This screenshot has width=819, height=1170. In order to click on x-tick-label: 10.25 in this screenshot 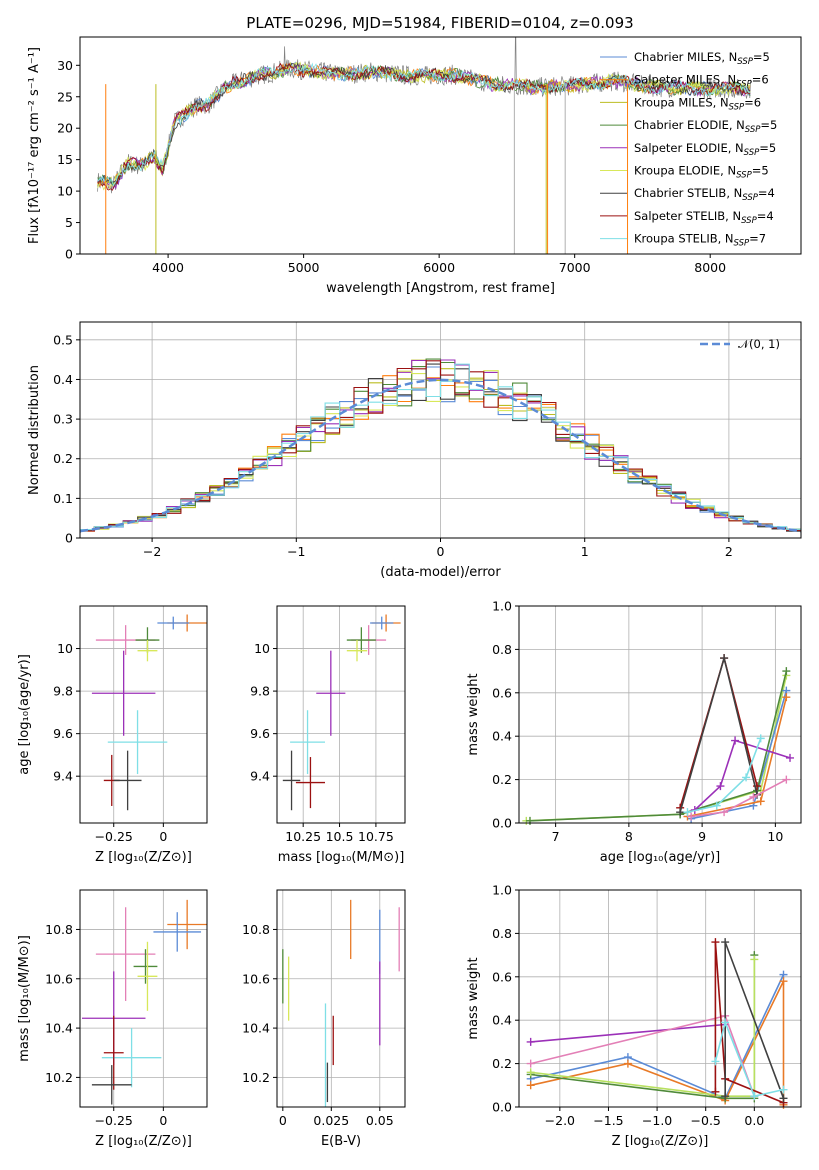, I will do `click(303, 836)`.